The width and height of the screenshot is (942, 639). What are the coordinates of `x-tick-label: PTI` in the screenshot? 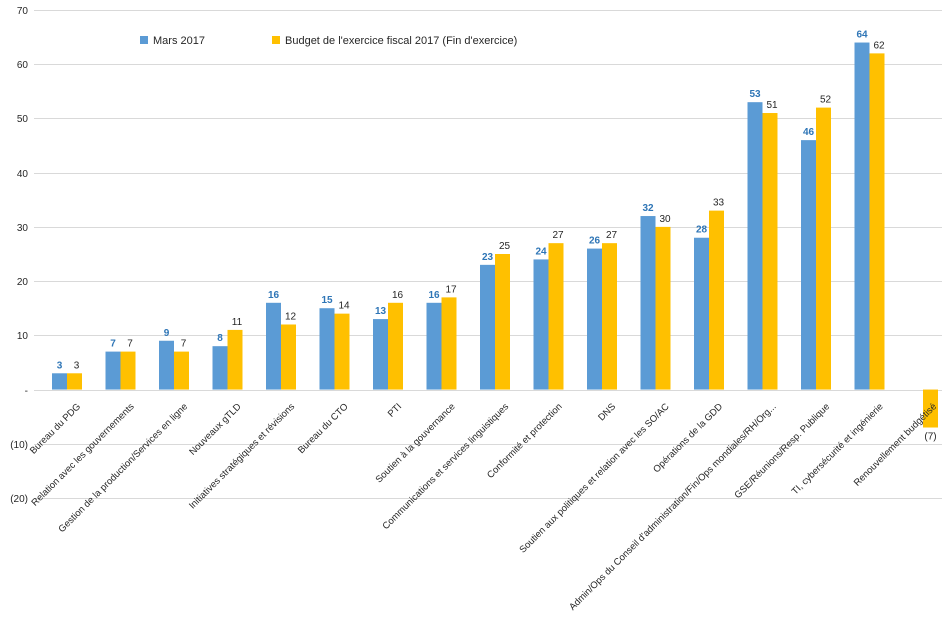 It's located at (395, 410).